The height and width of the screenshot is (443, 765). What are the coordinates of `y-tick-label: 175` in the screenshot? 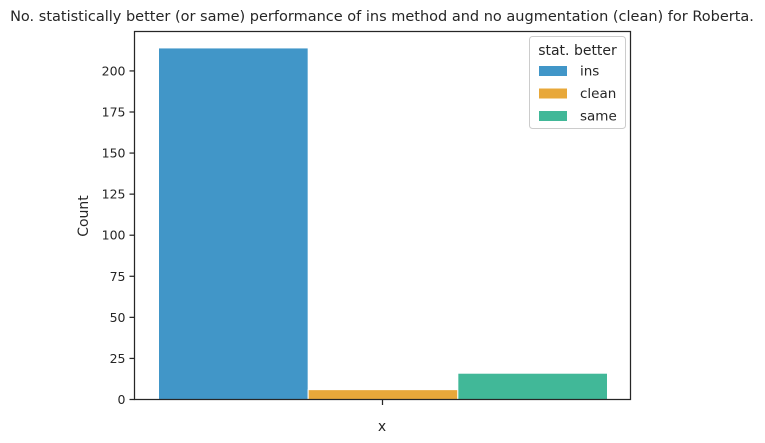 It's located at (114, 112).